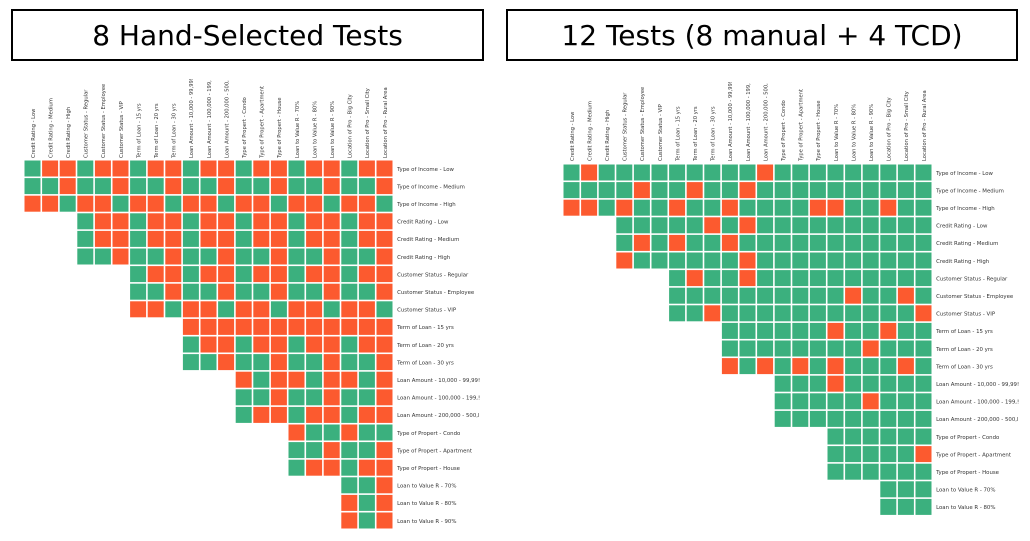  What do you see at coordinates (426, 522) in the screenshot?
I see `row-label: Loan to Value R - 90%` at bounding box center [426, 522].